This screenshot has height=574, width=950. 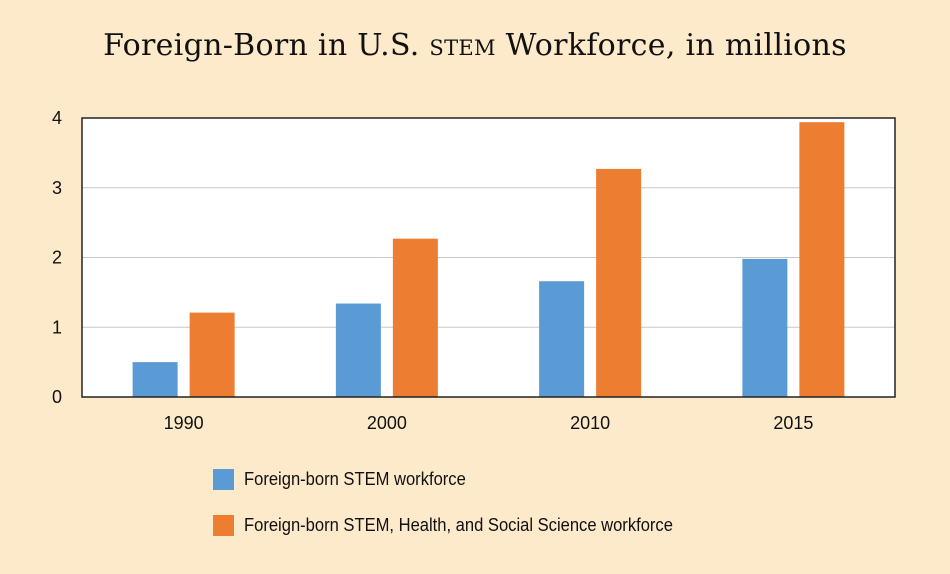 What do you see at coordinates (489, 423) in the screenshot?
I see `x-axis-ticks: 1990 2000 2010 2015` at bounding box center [489, 423].